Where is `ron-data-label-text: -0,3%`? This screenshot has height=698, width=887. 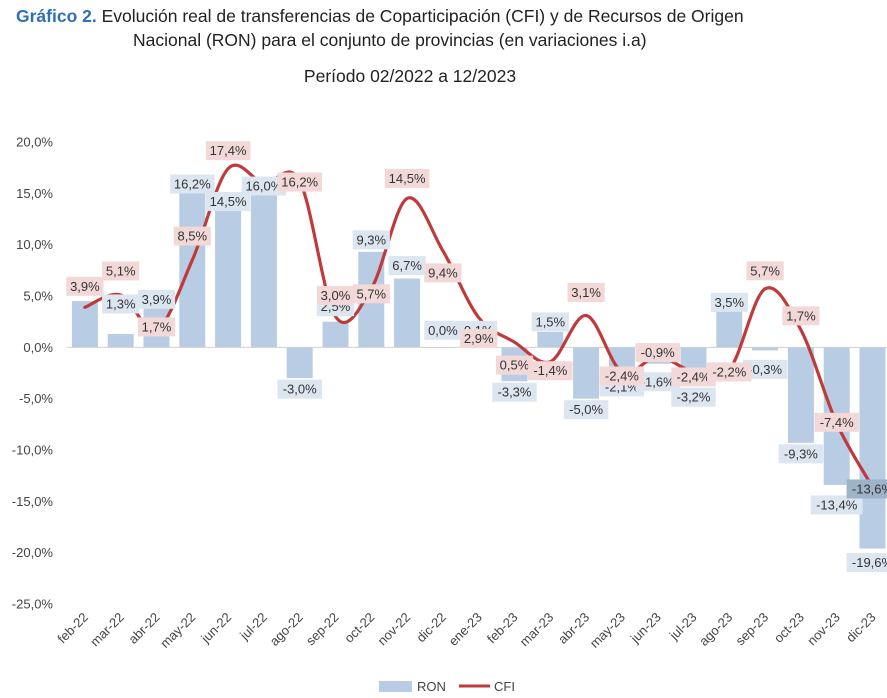 ron-data-label-text: -0,3% is located at coordinates (765, 369).